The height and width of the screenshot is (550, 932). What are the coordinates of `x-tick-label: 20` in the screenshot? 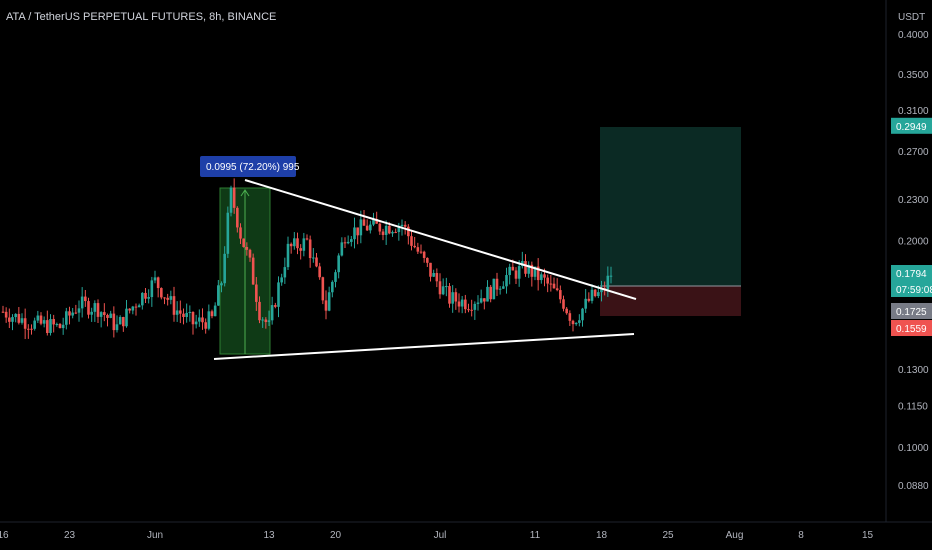 It's located at (336, 535).